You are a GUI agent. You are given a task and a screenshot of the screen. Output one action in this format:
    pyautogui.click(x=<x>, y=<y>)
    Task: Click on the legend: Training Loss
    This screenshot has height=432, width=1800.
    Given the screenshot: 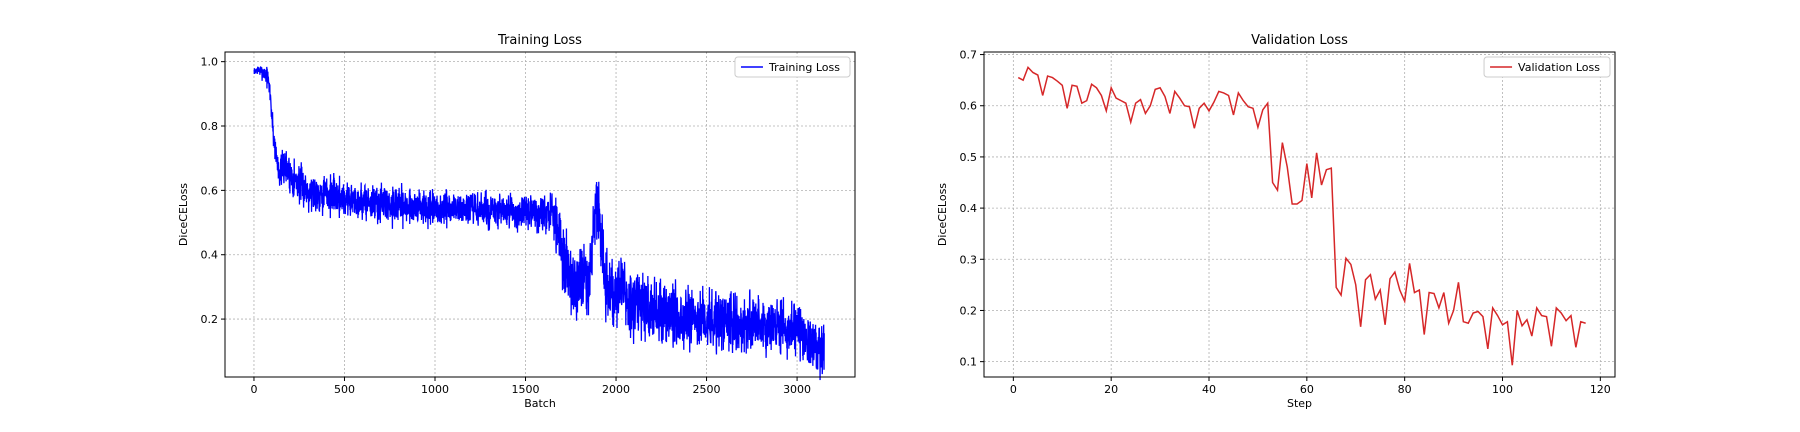 What is the action you would take?
    pyautogui.click(x=792, y=67)
    